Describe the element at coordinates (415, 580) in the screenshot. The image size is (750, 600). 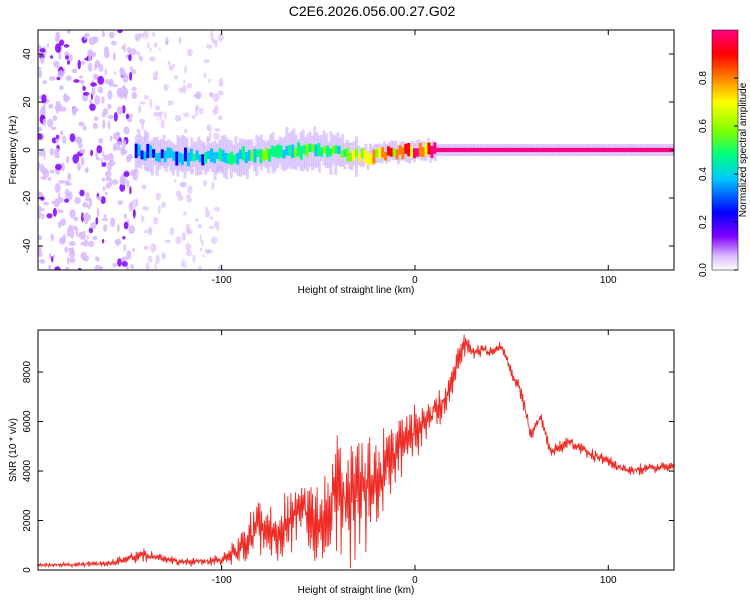
I see `snr-x-tick-label: 0` at that location.